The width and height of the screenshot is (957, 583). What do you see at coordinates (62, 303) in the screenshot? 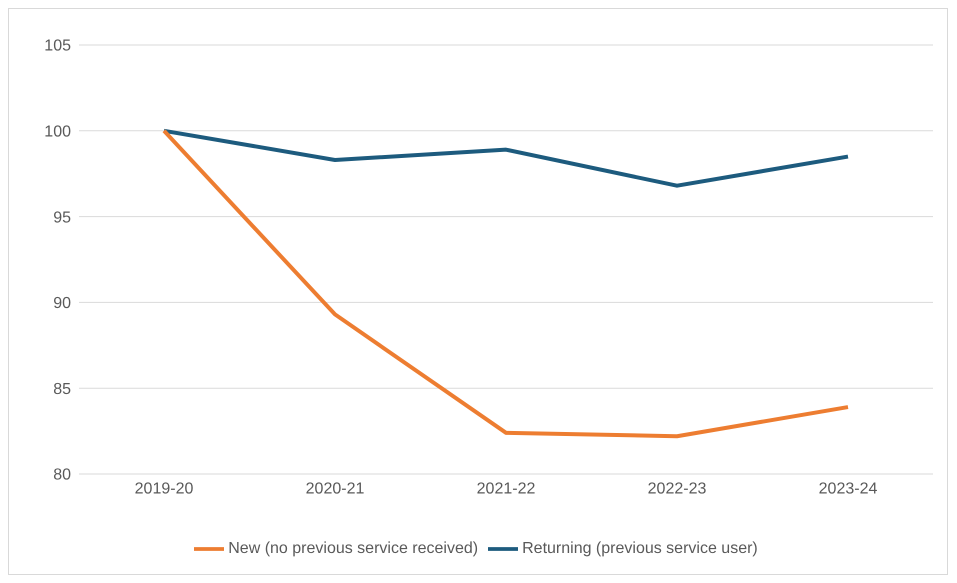
I see `y-tick-label: 90` at bounding box center [62, 303].